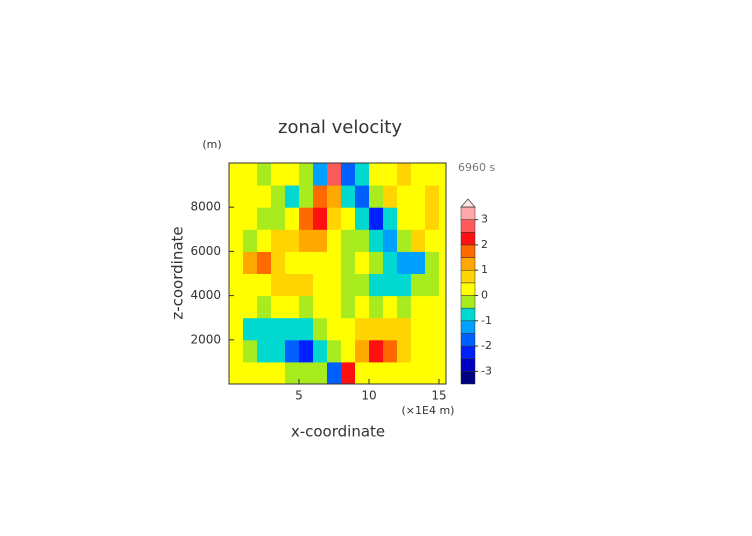 The height and width of the screenshot is (536, 752). I want to click on y-tick-label: 4000, so click(205, 295).